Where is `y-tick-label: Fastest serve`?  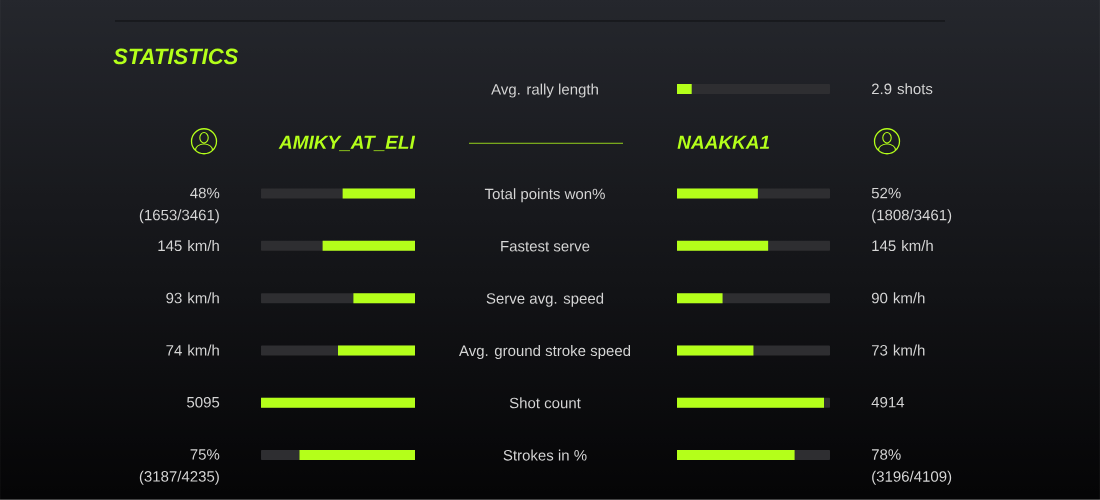
y-tick-label: Fastest serve is located at coordinates (545, 246).